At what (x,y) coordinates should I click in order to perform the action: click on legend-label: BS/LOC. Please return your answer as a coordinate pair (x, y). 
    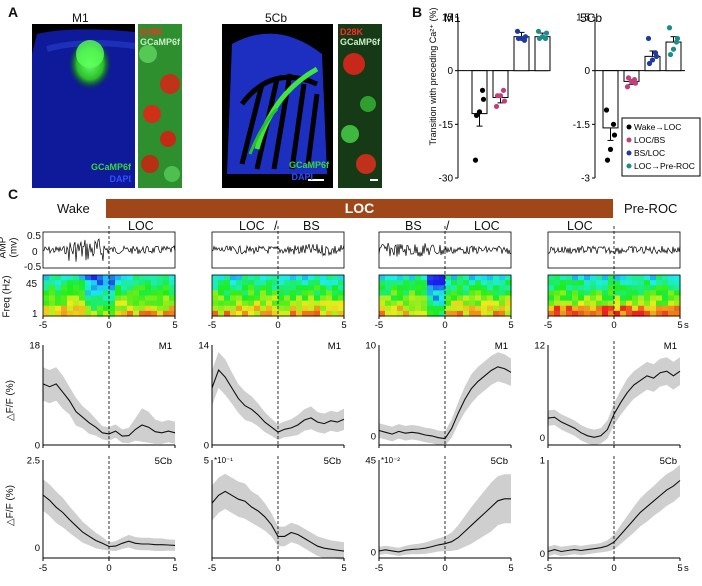
    Looking at the image, I should click on (649, 153).